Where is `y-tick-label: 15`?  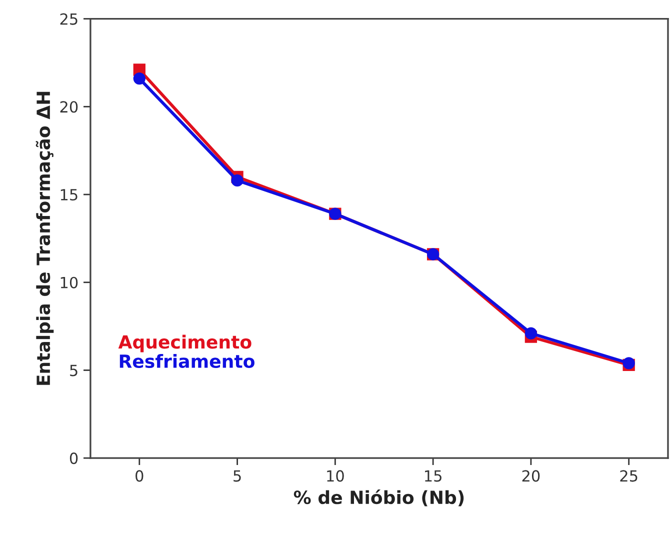
y-tick-label: 15 is located at coordinates (69, 195).